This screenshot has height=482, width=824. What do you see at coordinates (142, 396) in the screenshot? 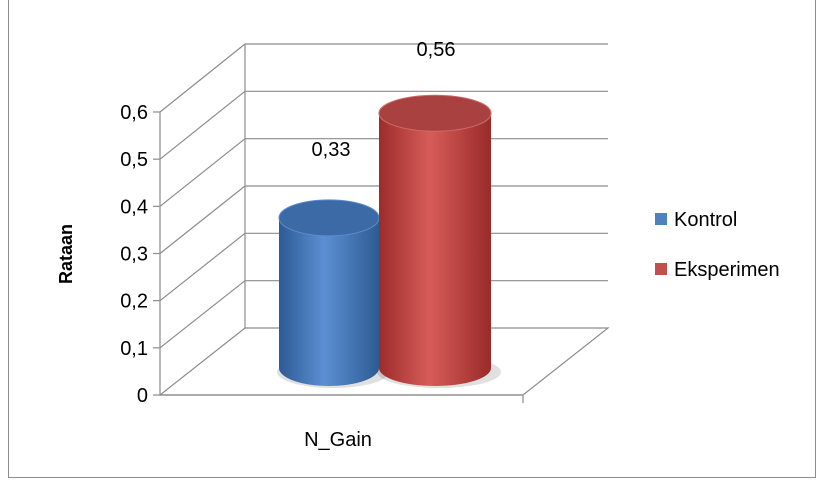
I see `y-tick-label: 0` at bounding box center [142, 396].